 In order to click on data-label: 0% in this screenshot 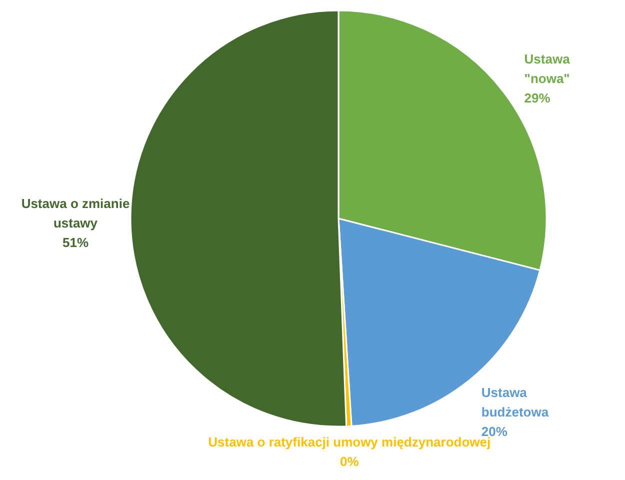, I will do `click(350, 462)`.